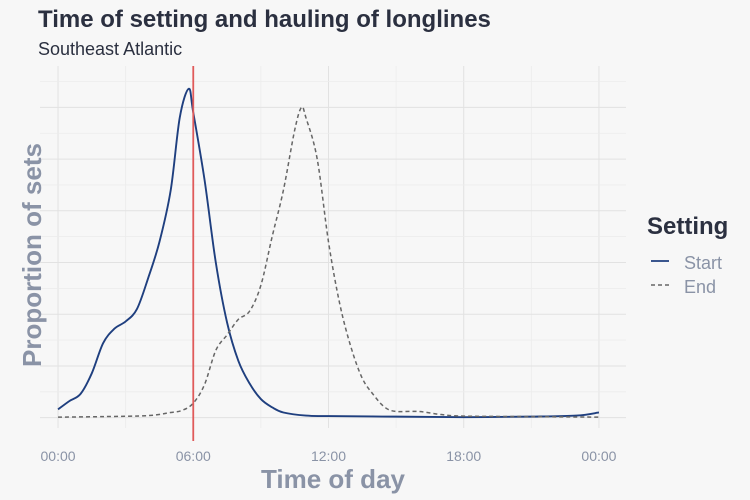 This screenshot has height=500, width=750. I want to click on x-tick-labels: 00:00 06:00 12:00 18:00 00:00, so click(329, 456).